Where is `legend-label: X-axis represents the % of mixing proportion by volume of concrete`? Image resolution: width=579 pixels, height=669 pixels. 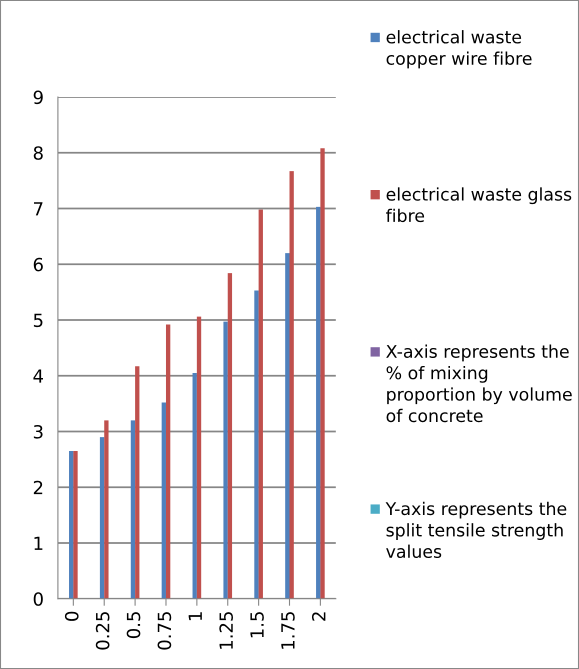
legend-label: X-axis represents the % of mixing proportion by volume of concrete is located at coordinates (479, 383).